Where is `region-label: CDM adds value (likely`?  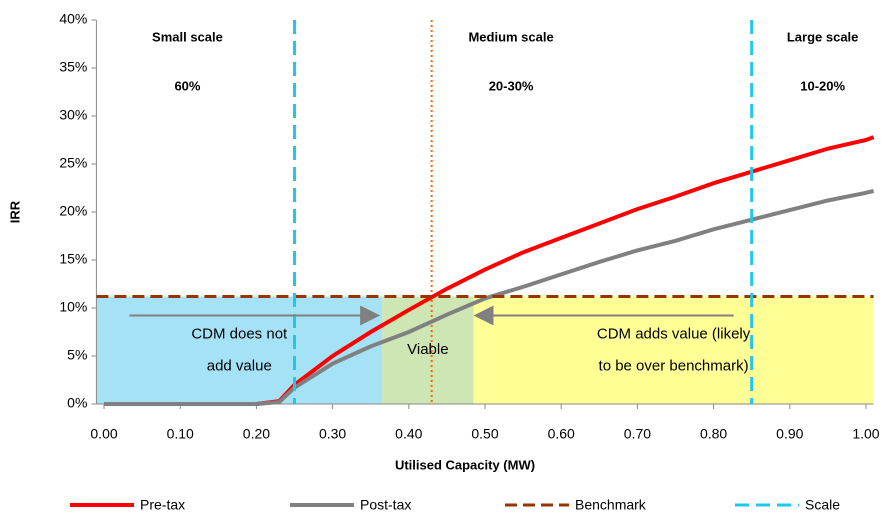
region-label: CDM adds value (likely is located at coordinates (674, 333).